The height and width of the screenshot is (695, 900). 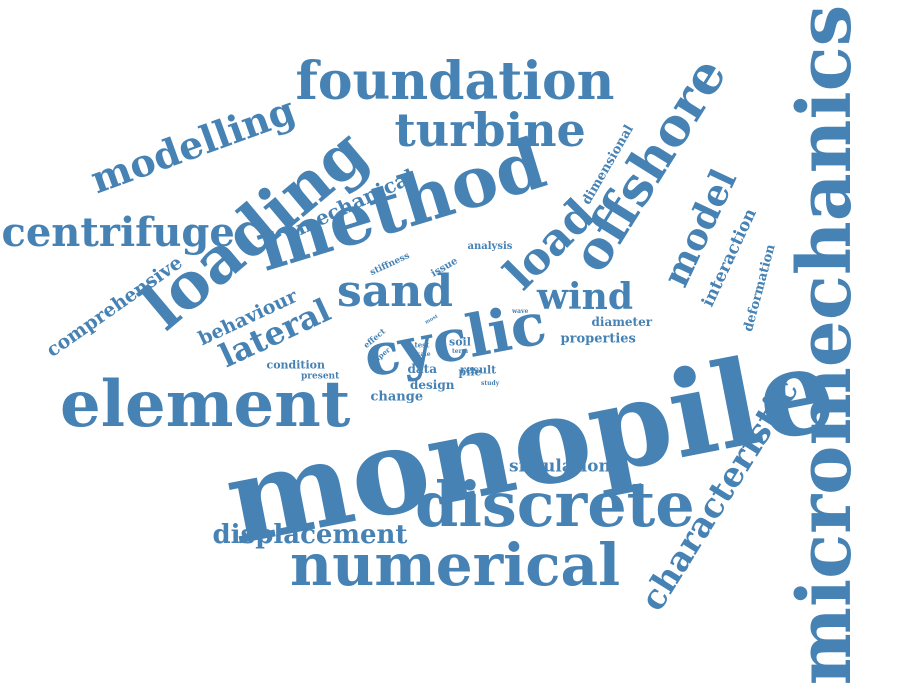 What do you see at coordinates (470, 372) in the screenshot?
I see `word-pile: pile` at bounding box center [470, 372].